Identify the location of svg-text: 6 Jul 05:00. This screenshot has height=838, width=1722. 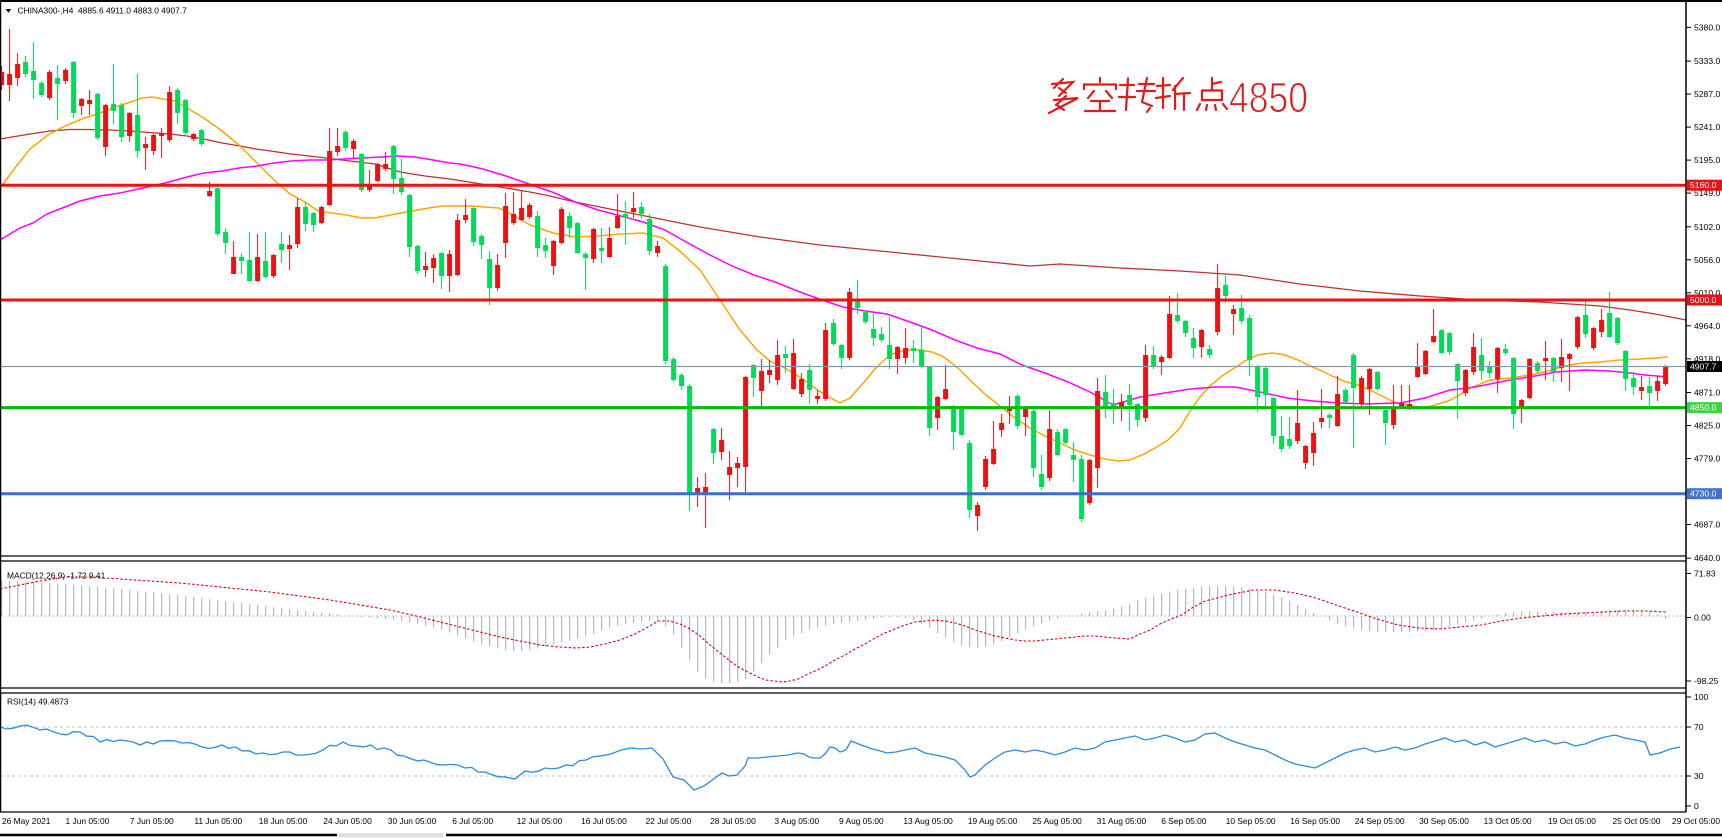
(472, 821).